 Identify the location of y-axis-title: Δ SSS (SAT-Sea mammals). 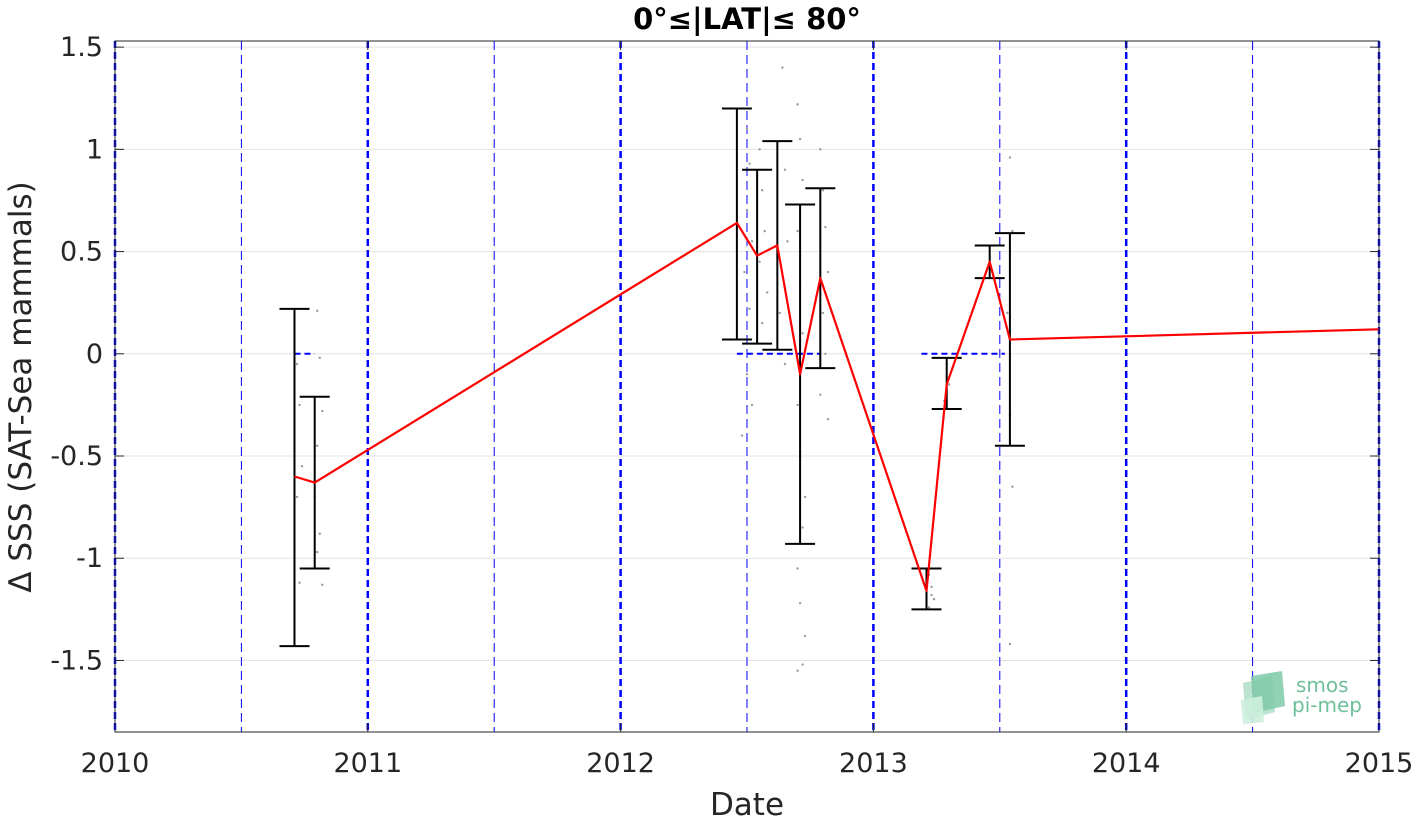
(21, 386).